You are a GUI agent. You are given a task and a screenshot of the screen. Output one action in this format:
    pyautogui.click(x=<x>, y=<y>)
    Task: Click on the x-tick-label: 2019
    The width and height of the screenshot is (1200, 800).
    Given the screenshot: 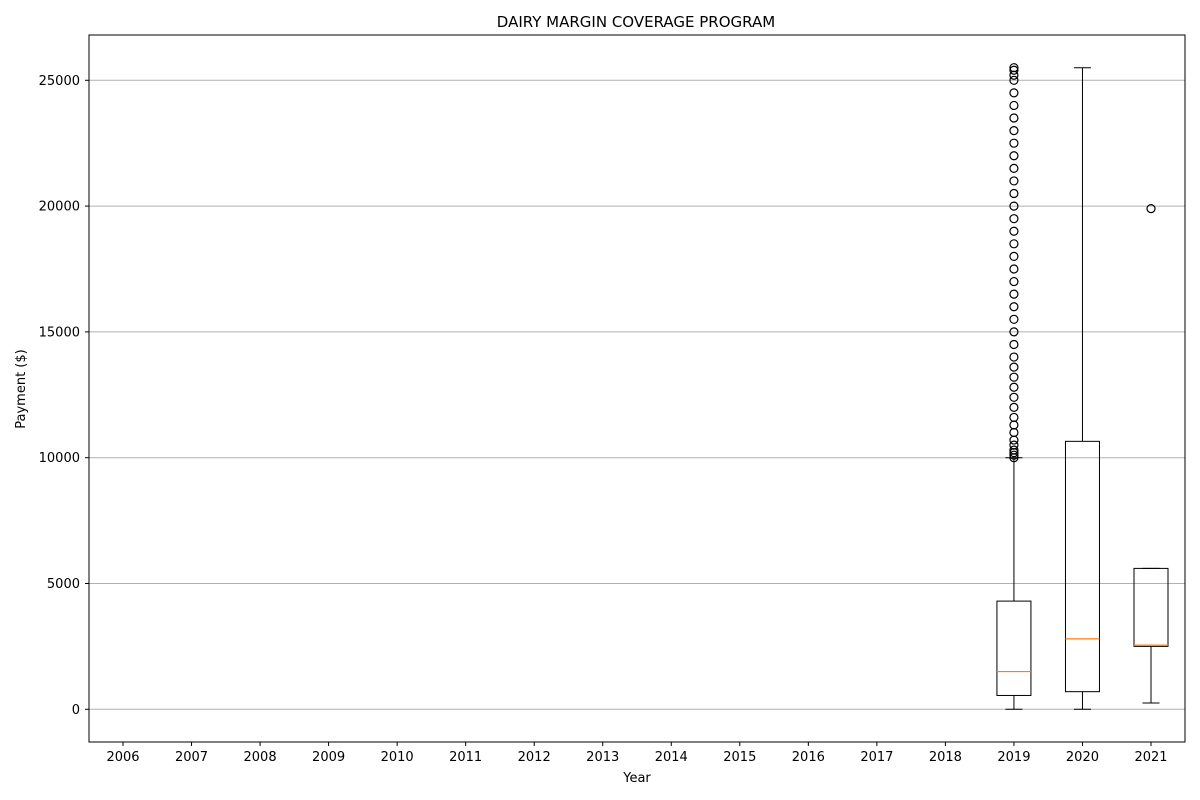 What is the action you would take?
    pyautogui.click(x=1013, y=757)
    